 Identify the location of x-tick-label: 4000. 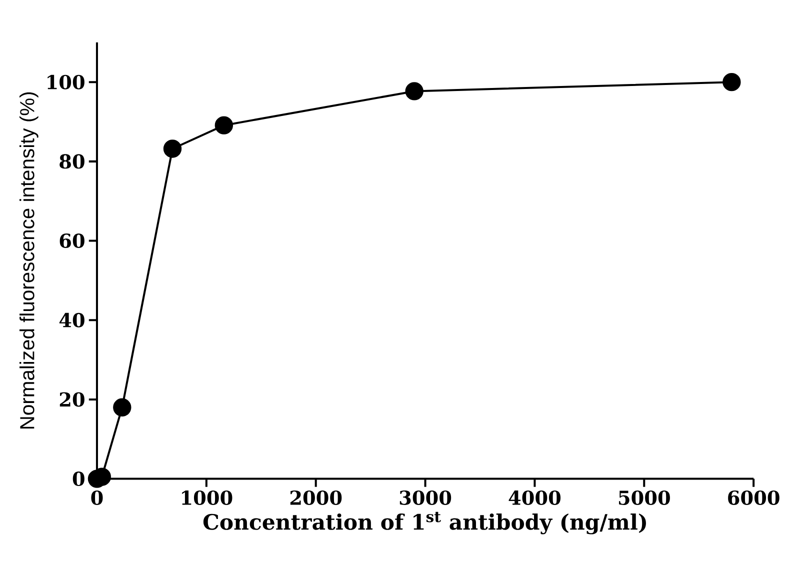
(534, 498).